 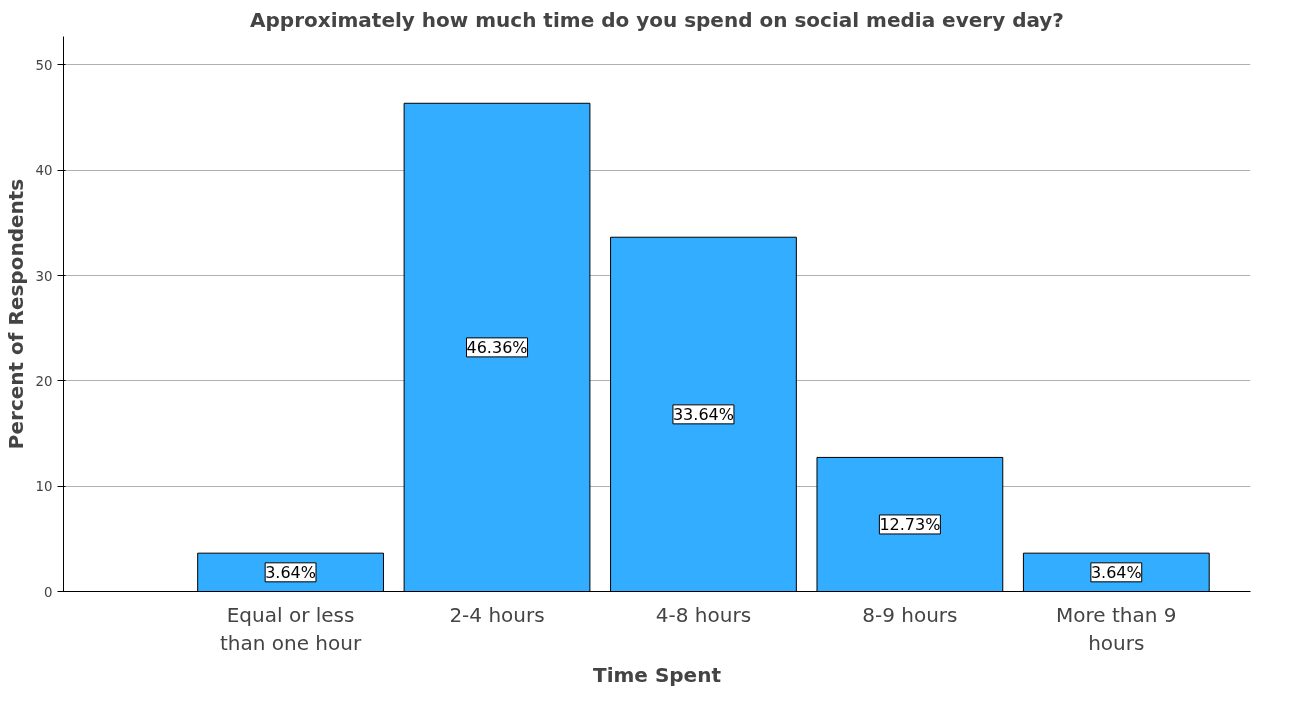 I want to click on y-tick-label: 20, so click(x=44, y=381).